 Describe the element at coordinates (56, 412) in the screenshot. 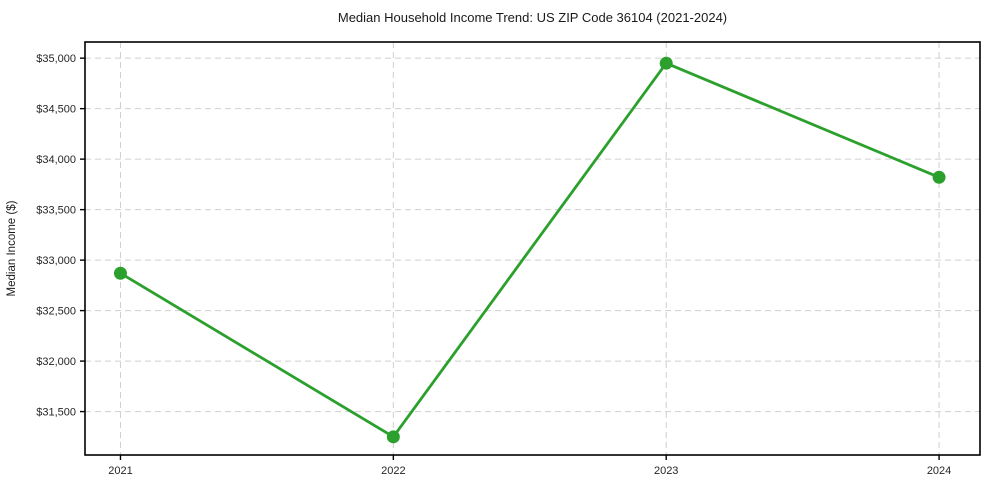

I see `y-tick-label: $31,500` at that location.